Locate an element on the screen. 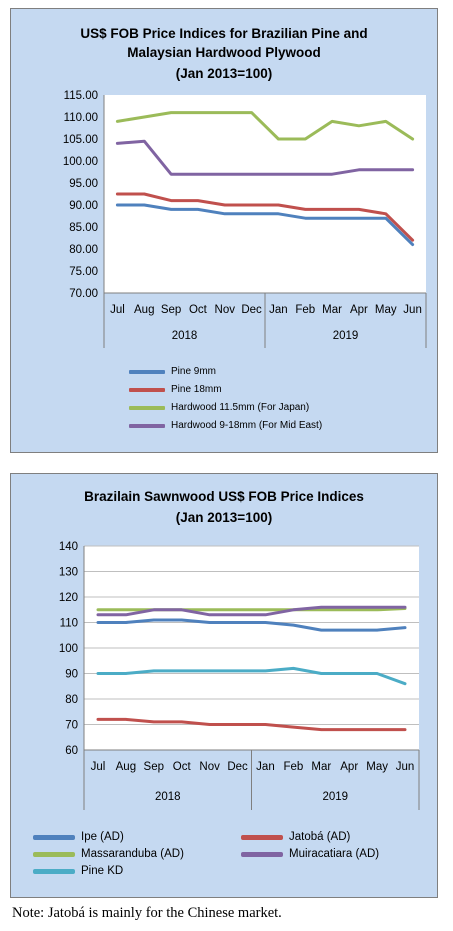 The width and height of the screenshot is (453, 931). legend-swatch-pine-kd is located at coordinates (54, 871).